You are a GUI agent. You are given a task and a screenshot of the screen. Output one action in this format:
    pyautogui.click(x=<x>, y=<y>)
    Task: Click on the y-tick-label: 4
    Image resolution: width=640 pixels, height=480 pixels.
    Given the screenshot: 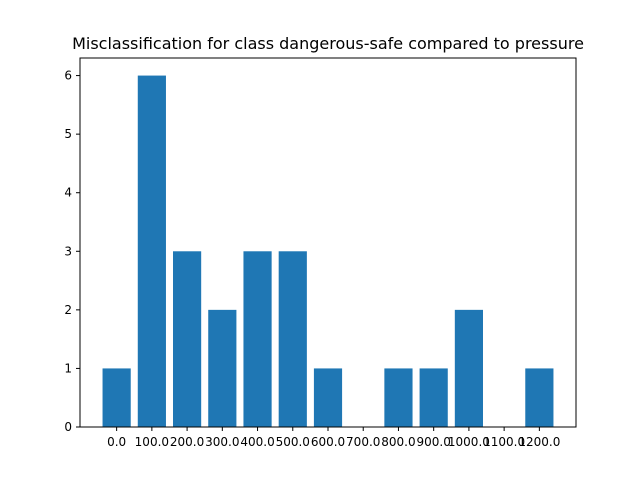 What is the action you would take?
    pyautogui.click(x=68, y=193)
    